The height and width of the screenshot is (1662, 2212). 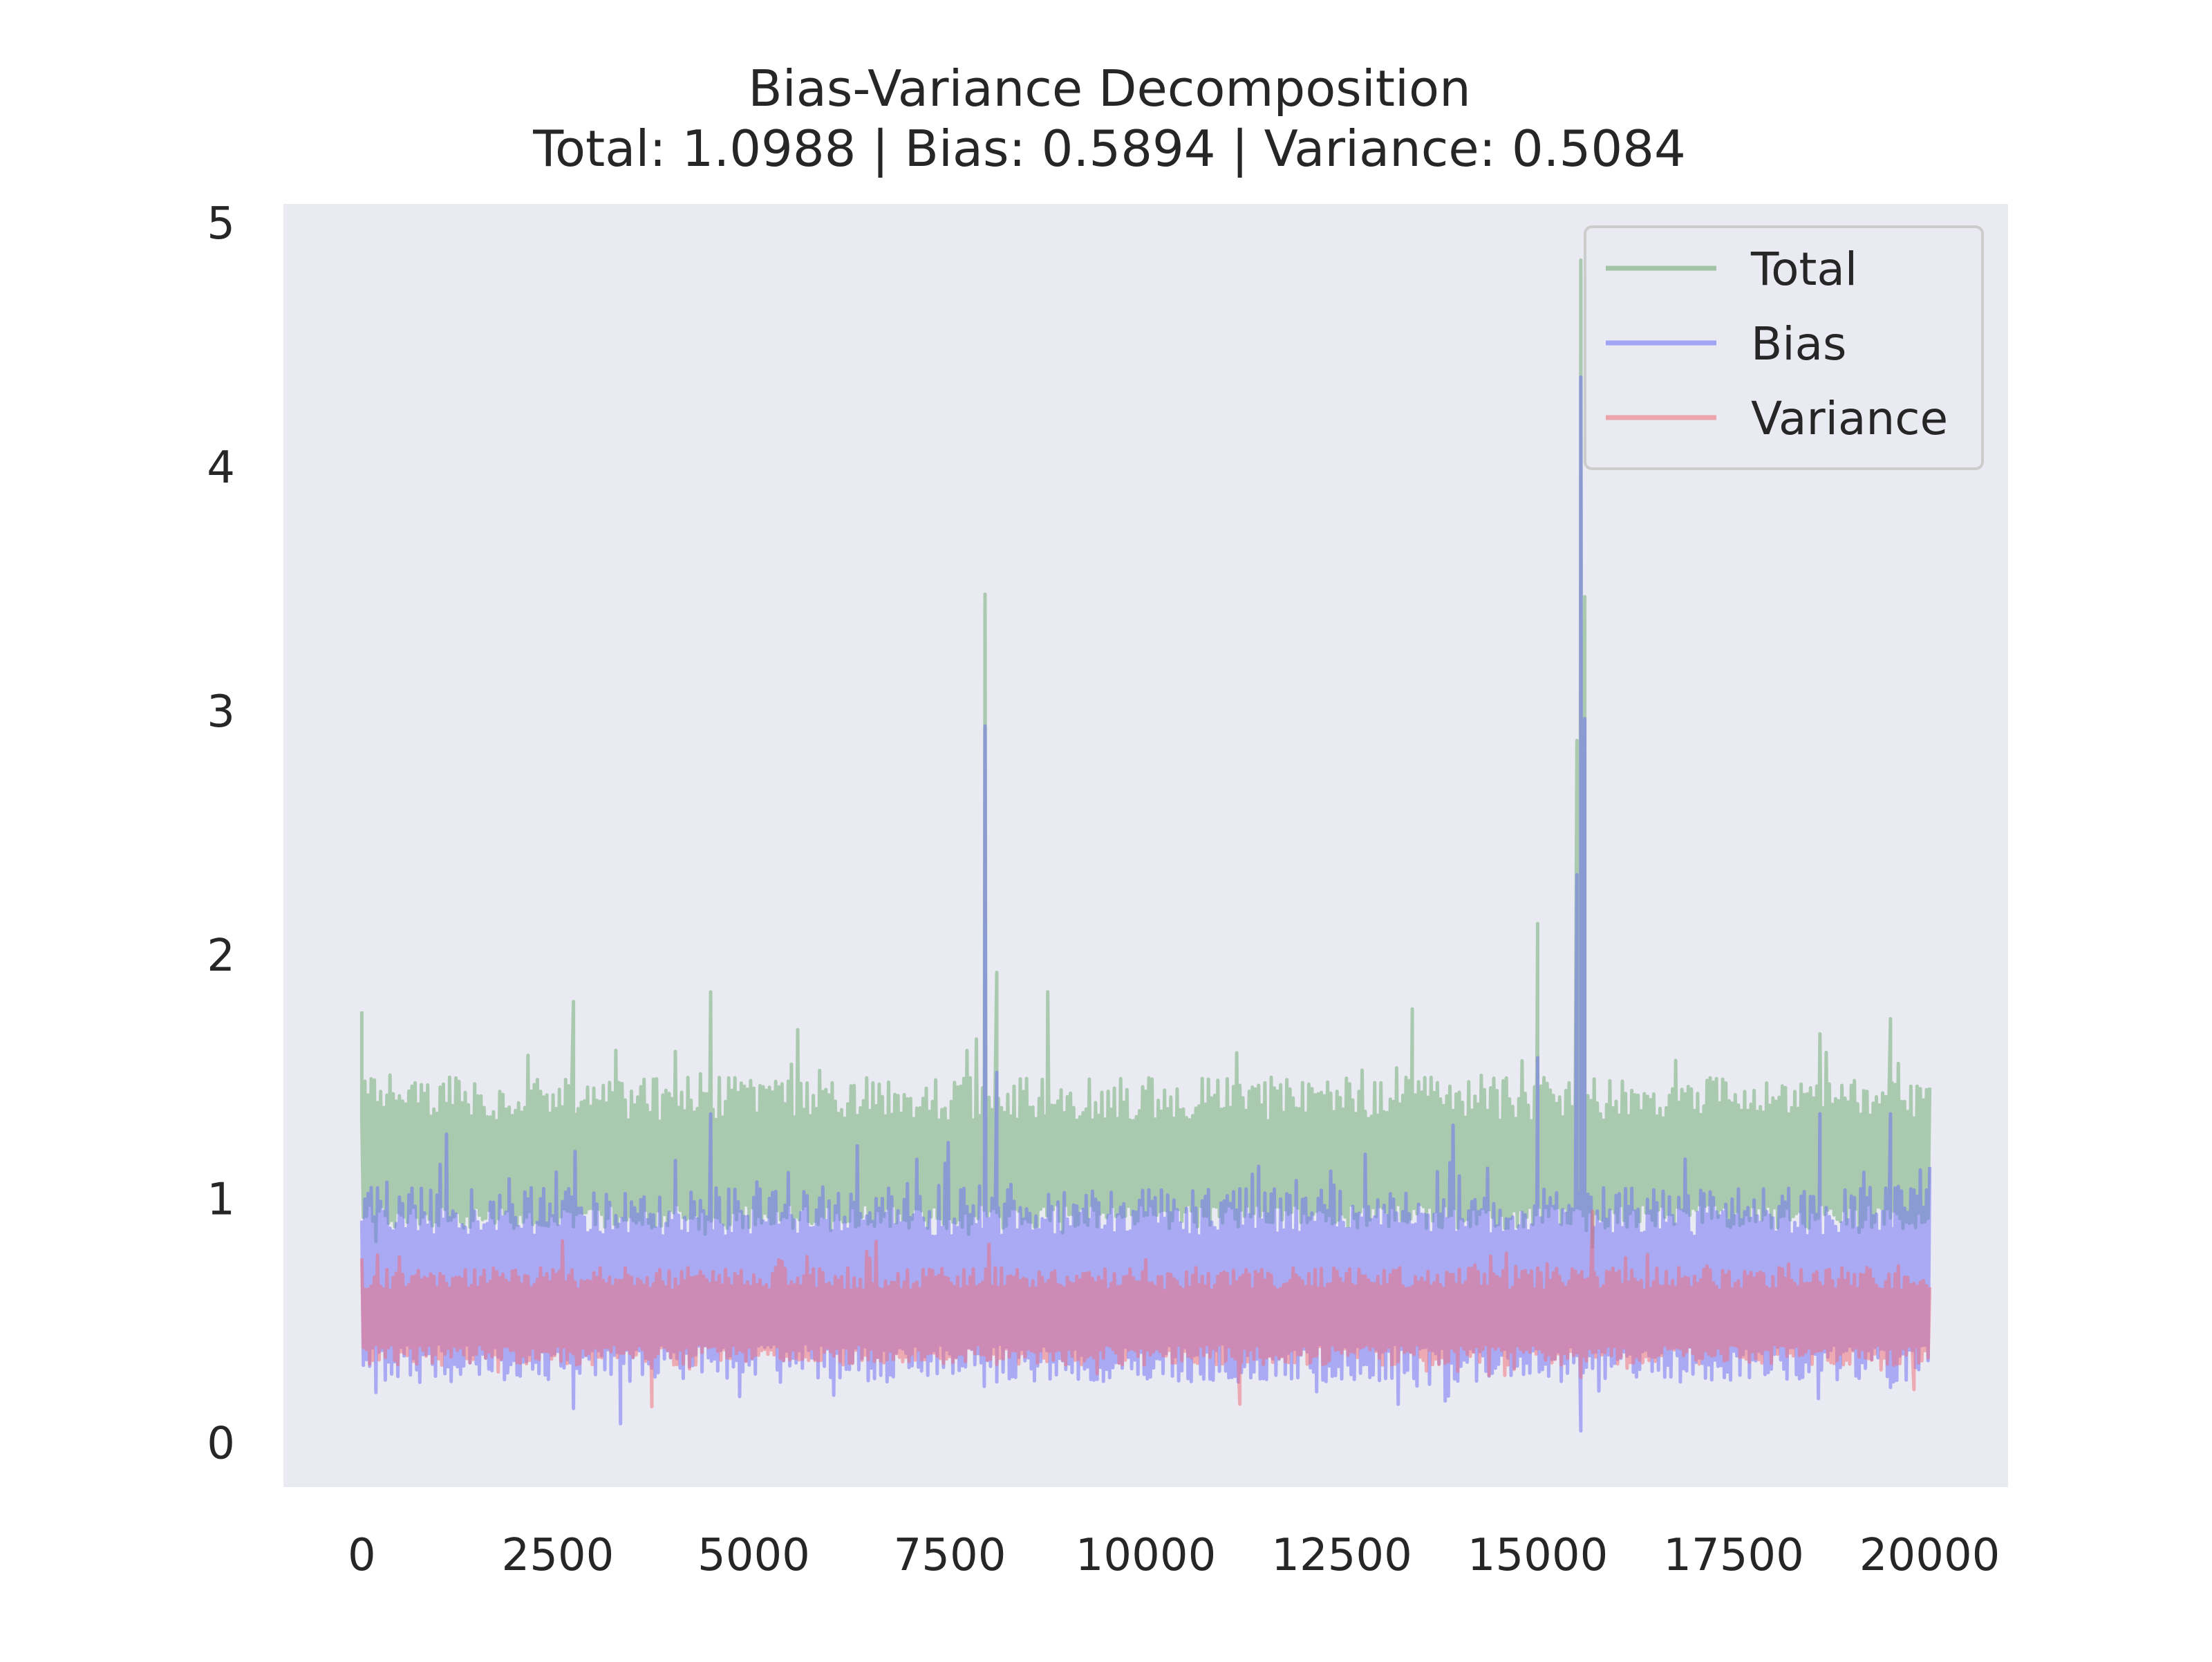 What do you see at coordinates (1798, 344) in the screenshot?
I see `legend-label-bias: Bias` at bounding box center [1798, 344].